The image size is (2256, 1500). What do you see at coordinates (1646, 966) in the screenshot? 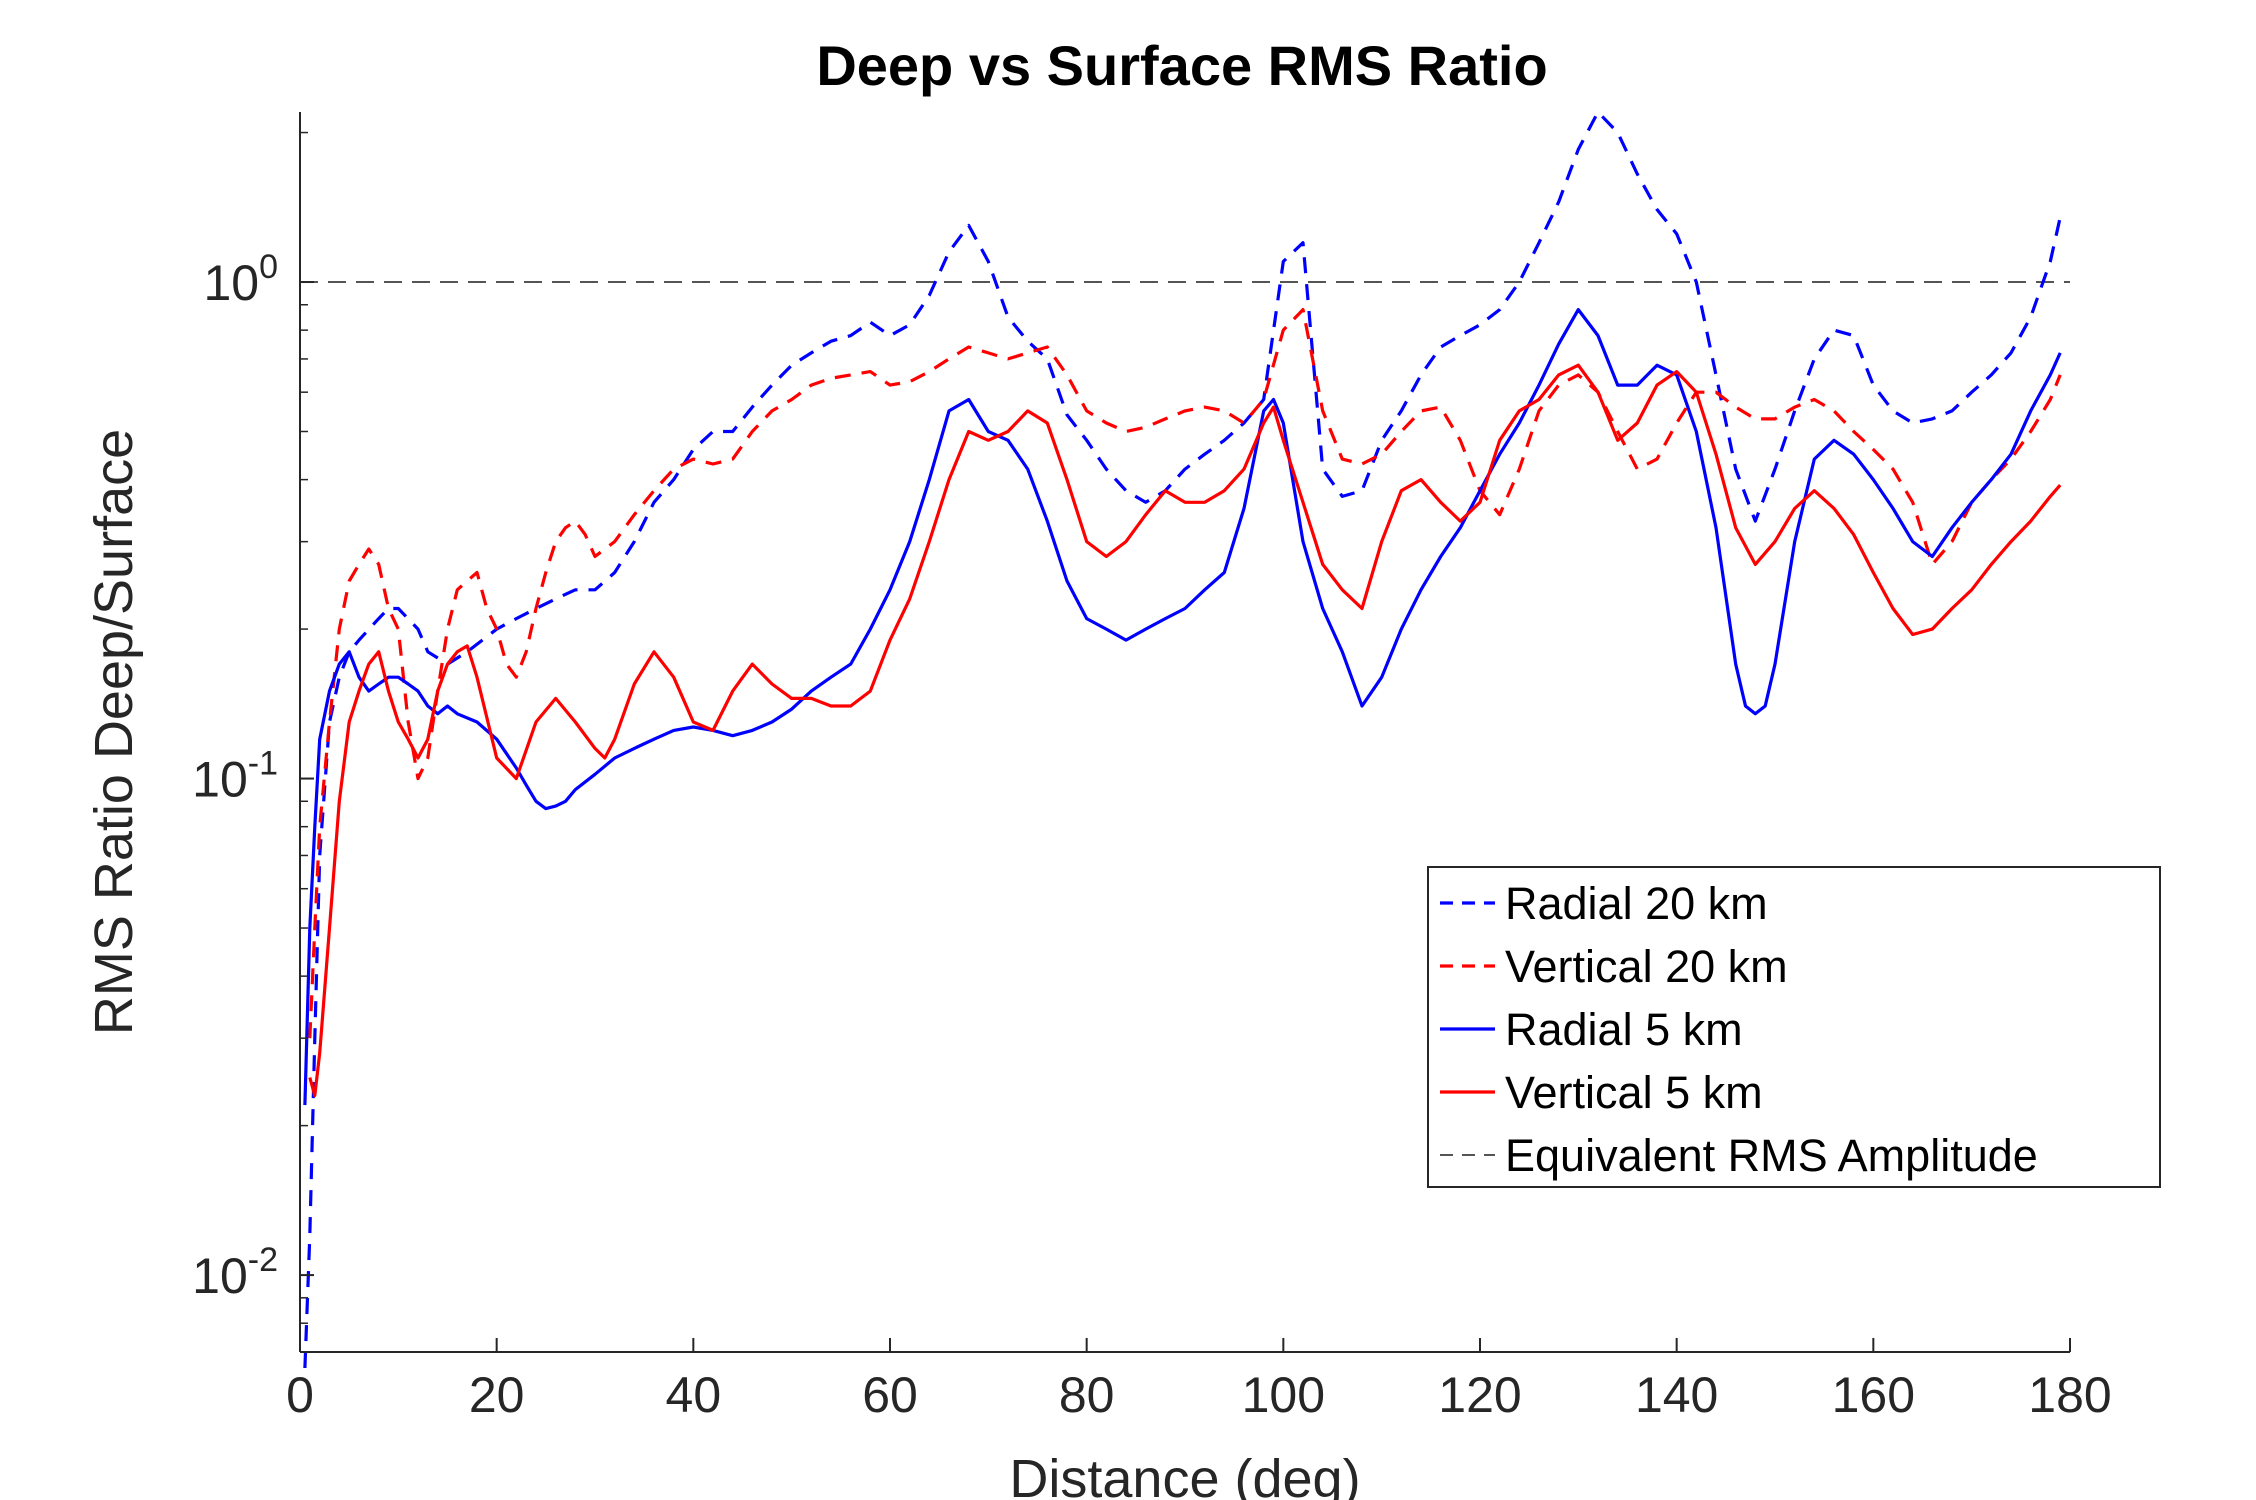
I see `legend-label: Vertical 20 km` at bounding box center [1646, 966].